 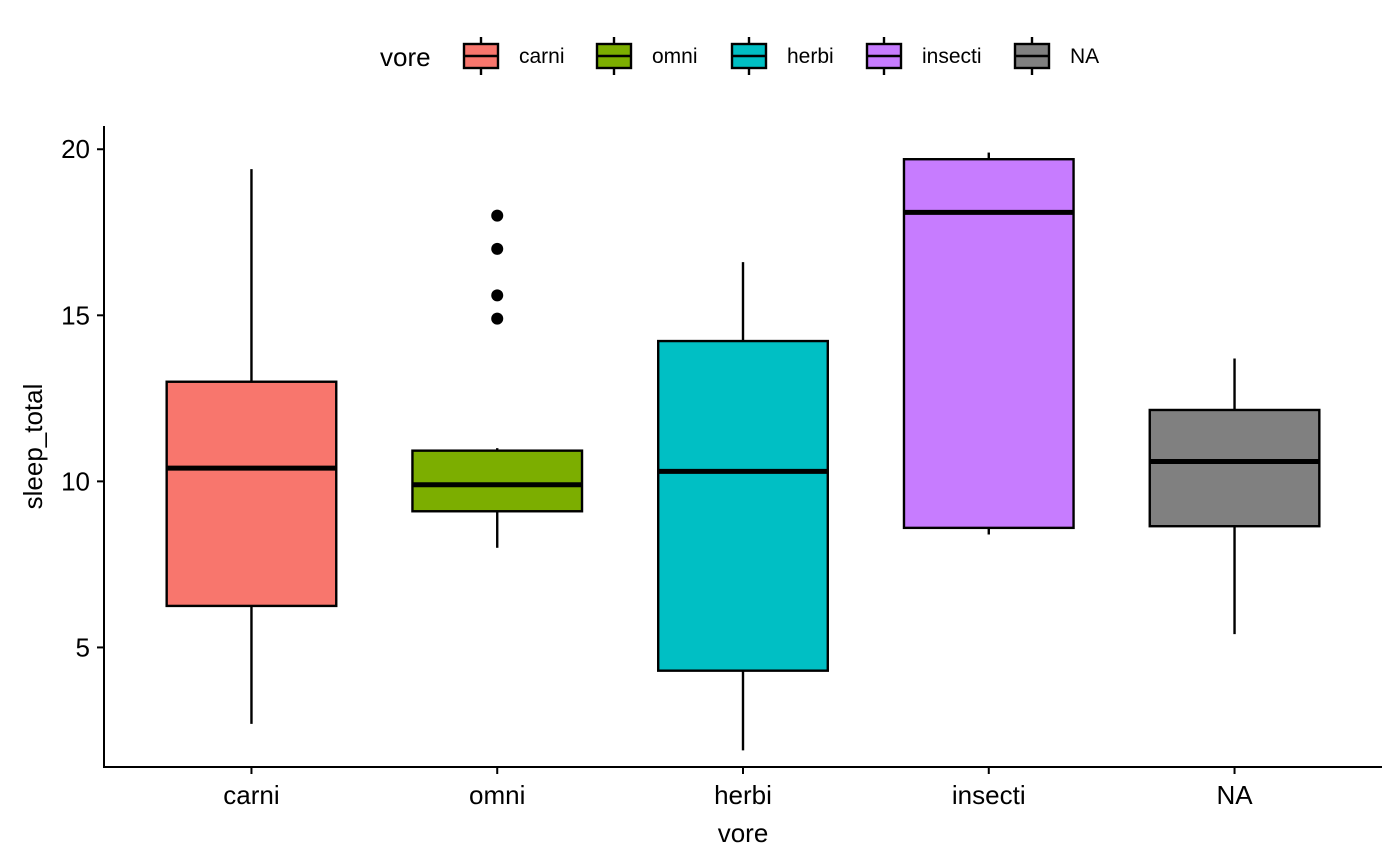 I want to click on box-carni, so click(x=251, y=446).